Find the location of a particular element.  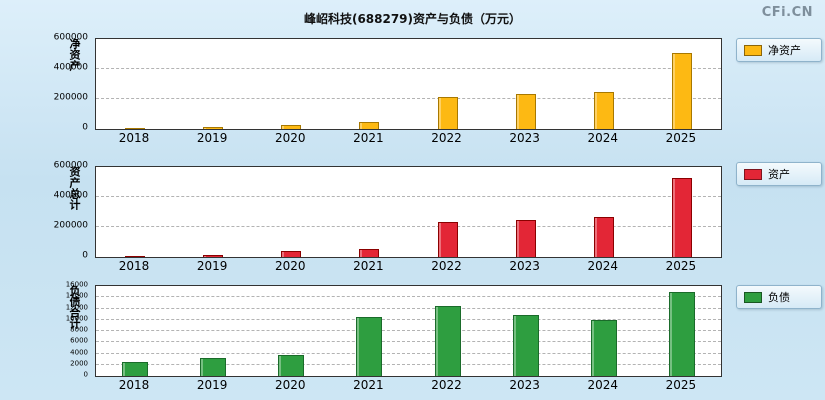

net-assets-bar-2018 is located at coordinates (135, 128).